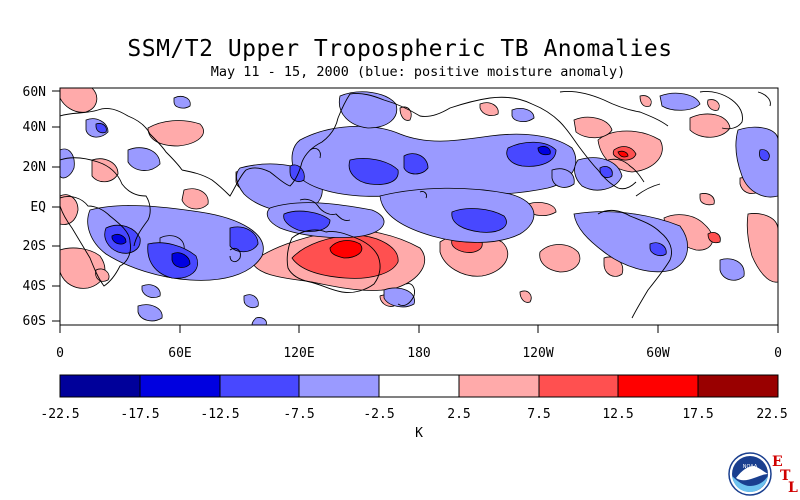 The width and height of the screenshot is (800, 500). Describe the element at coordinates (59, 414) in the screenshot. I see `colorbar-tick-label: -22.5` at that location.